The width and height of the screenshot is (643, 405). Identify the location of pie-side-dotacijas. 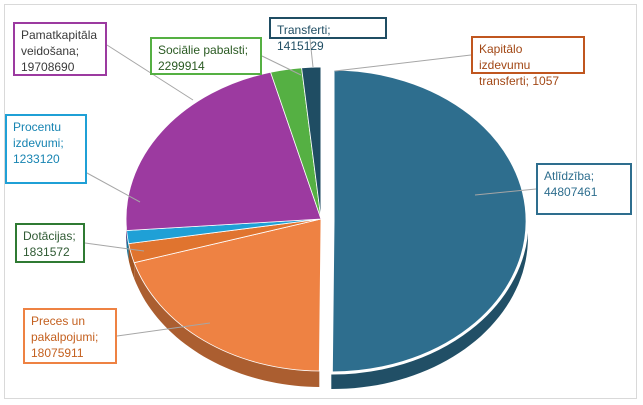
(131, 261).